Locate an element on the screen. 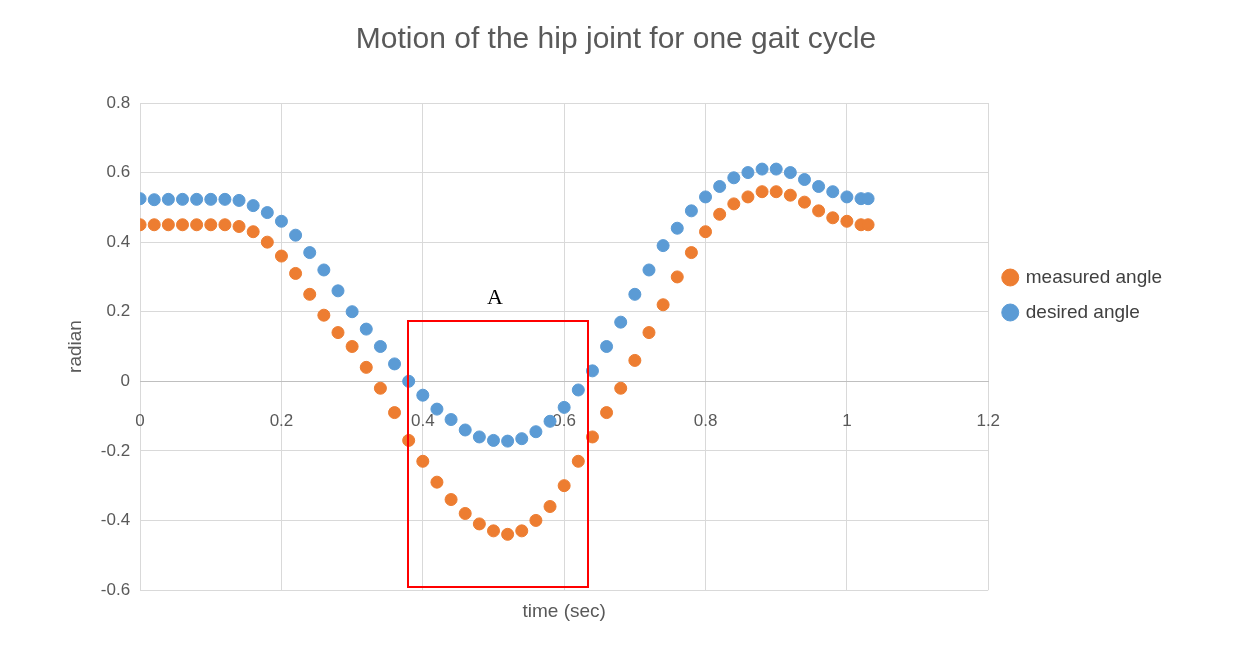 The width and height of the screenshot is (1247, 658). legend-label: desired angle is located at coordinates (1082, 311).